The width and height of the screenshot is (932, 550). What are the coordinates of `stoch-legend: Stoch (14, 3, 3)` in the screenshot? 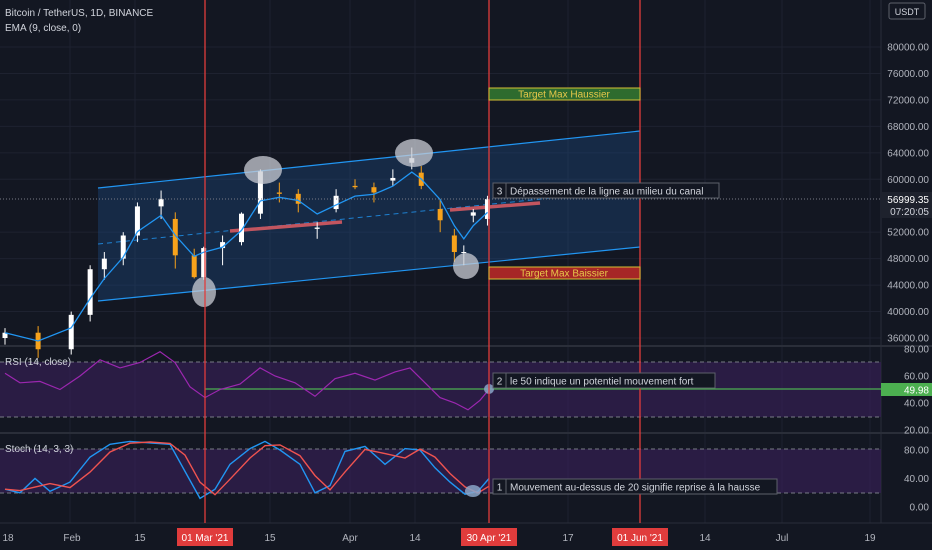 It's located at (39, 449).